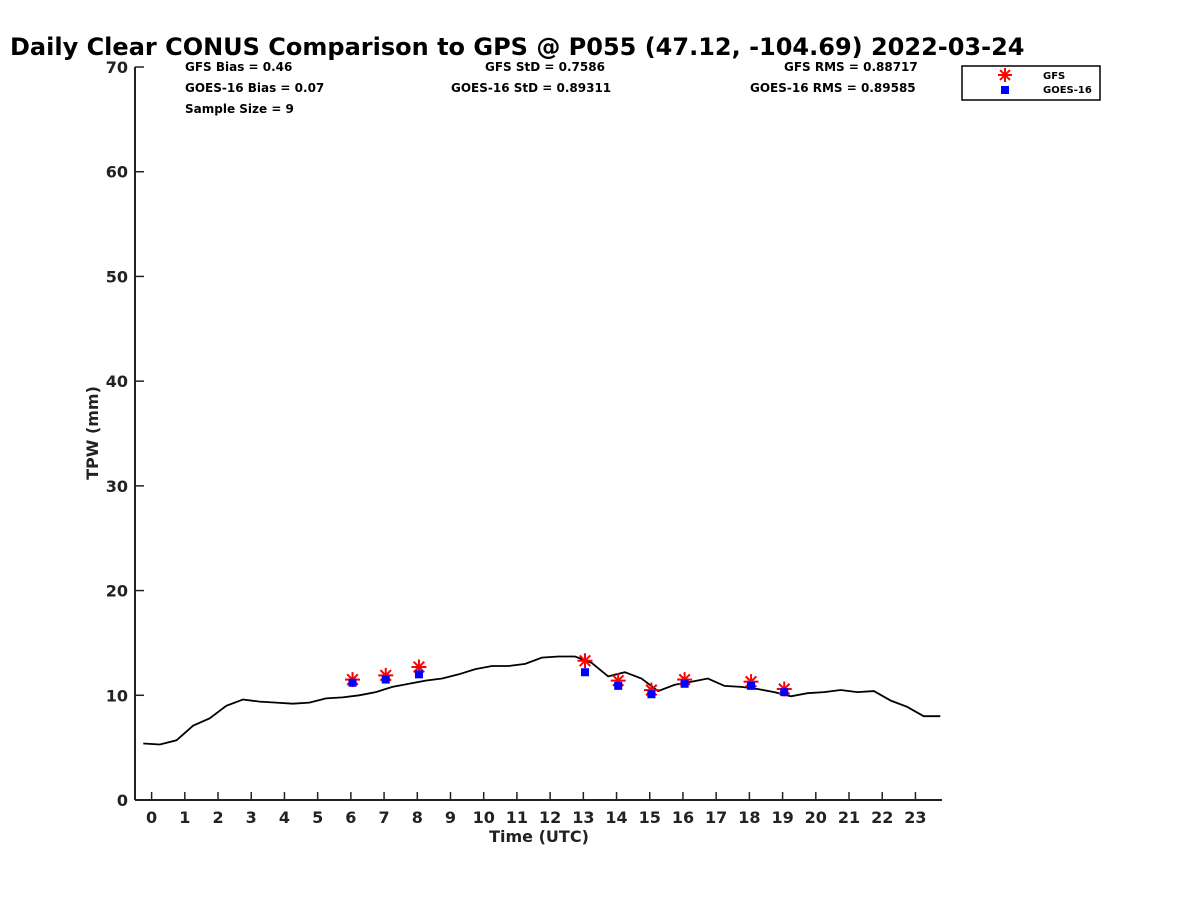 This screenshot has height=900, width=1200. Describe the element at coordinates (384, 817) in the screenshot. I see `x-tick-label: 7` at that location.